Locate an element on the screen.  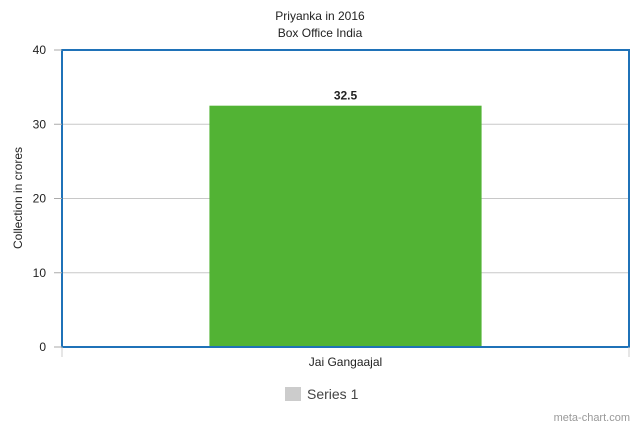
y-tick-label: 40 is located at coordinates (40, 50).